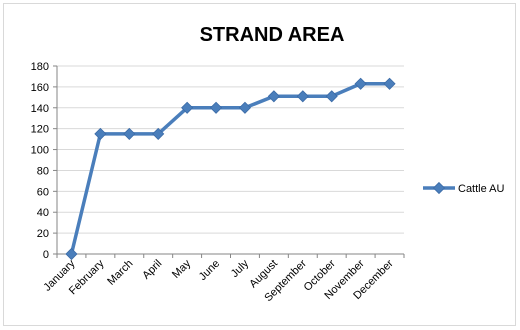 This screenshot has width=520, height=330. I want to click on legend-marker-diamond, so click(439, 188).